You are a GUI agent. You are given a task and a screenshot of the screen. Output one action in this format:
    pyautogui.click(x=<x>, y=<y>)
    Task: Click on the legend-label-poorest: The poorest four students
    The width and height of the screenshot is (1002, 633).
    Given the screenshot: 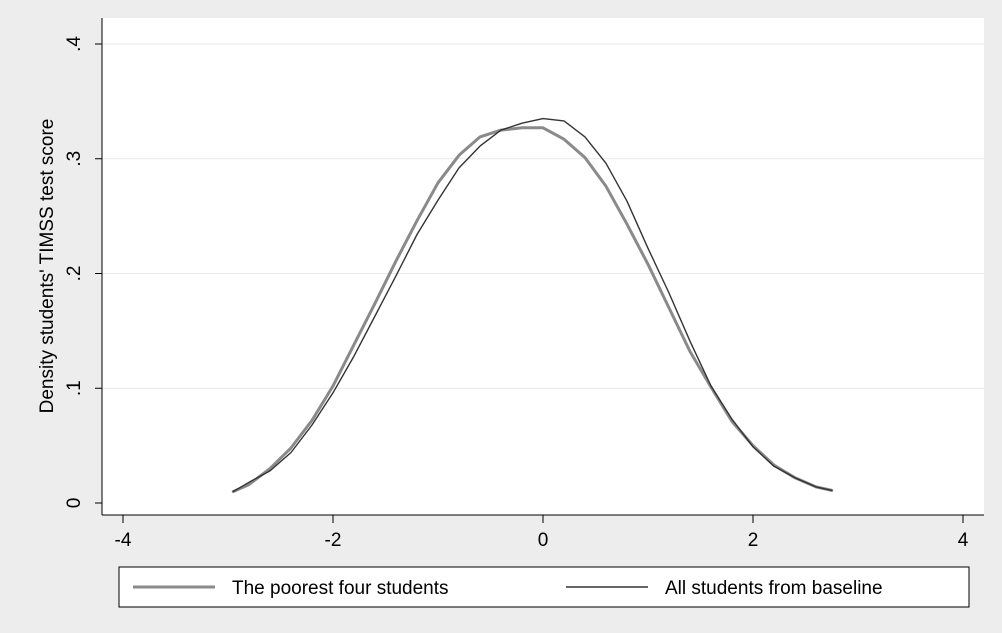 What is the action you would take?
    pyautogui.click(x=340, y=588)
    